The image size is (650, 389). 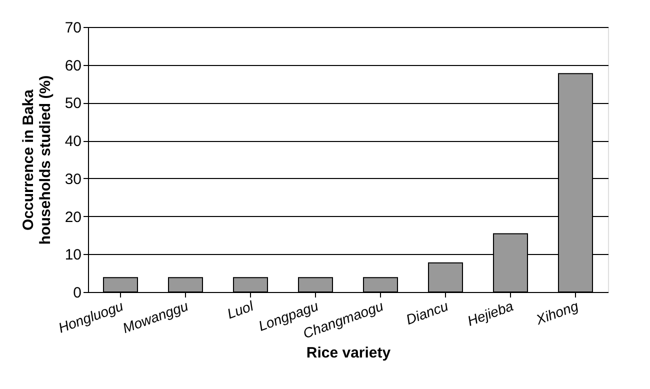 What do you see at coordinates (73, 141) in the screenshot?
I see `y-tick-label: 40` at bounding box center [73, 141].